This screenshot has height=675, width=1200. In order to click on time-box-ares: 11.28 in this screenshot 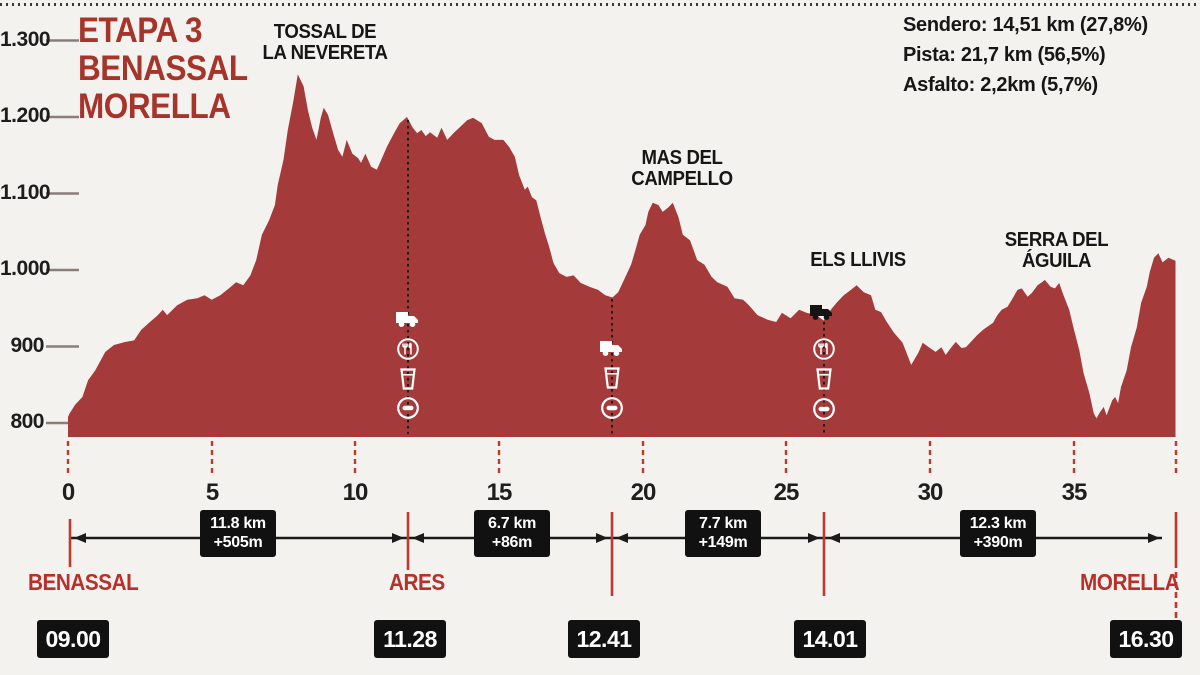, I will do `click(410, 639)`.